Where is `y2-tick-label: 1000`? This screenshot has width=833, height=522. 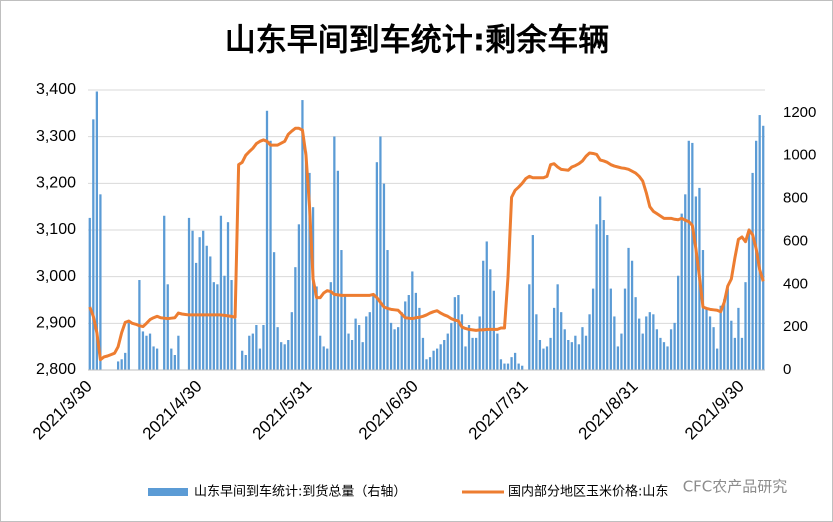
y2-tick-label: 1000 is located at coordinates (799, 155).